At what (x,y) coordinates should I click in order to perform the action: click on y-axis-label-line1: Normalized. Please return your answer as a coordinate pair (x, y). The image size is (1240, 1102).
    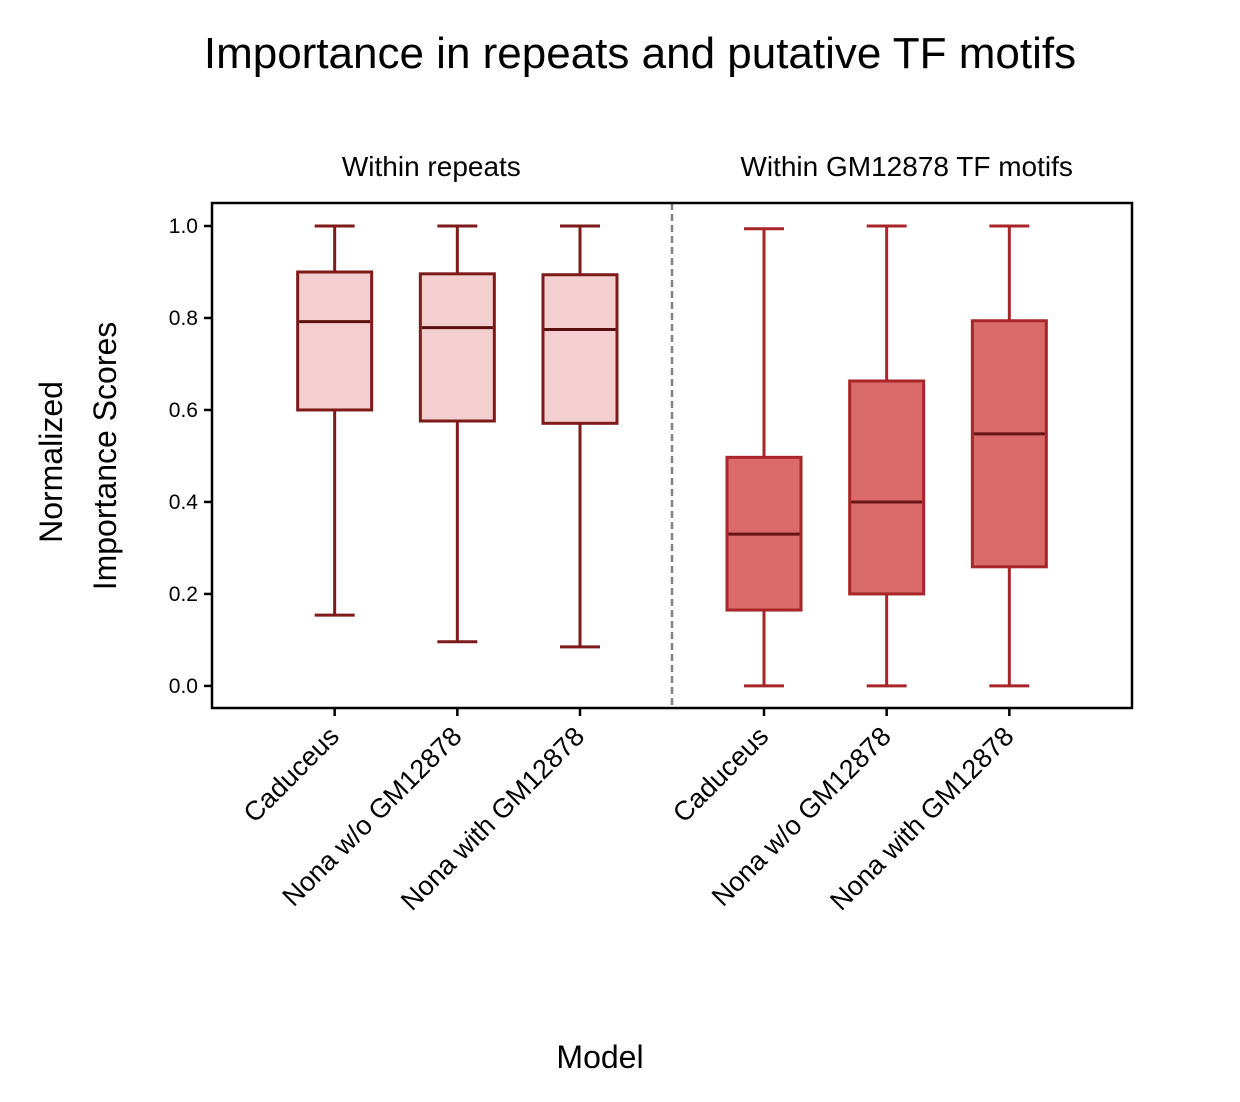
    Looking at the image, I should click on (51, 462).